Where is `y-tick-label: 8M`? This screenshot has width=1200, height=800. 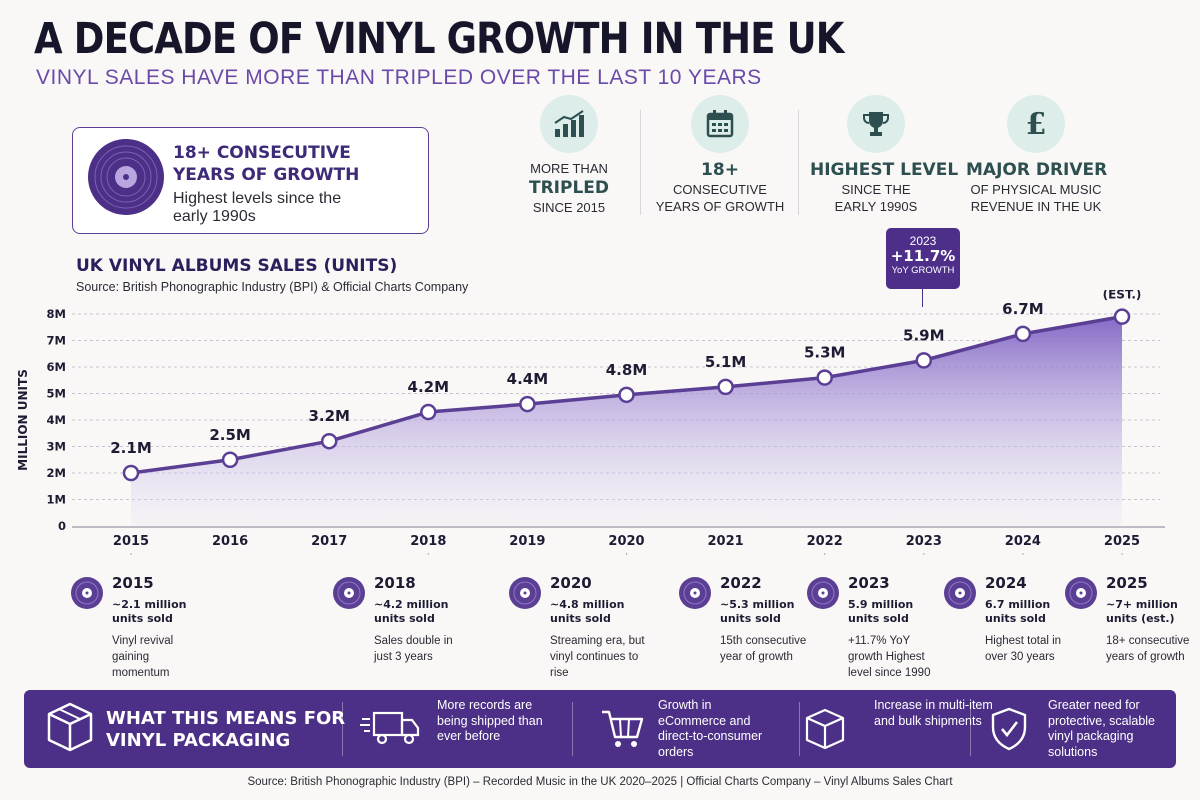
y-tick-label: 8M is located at coordinates (56, 314).